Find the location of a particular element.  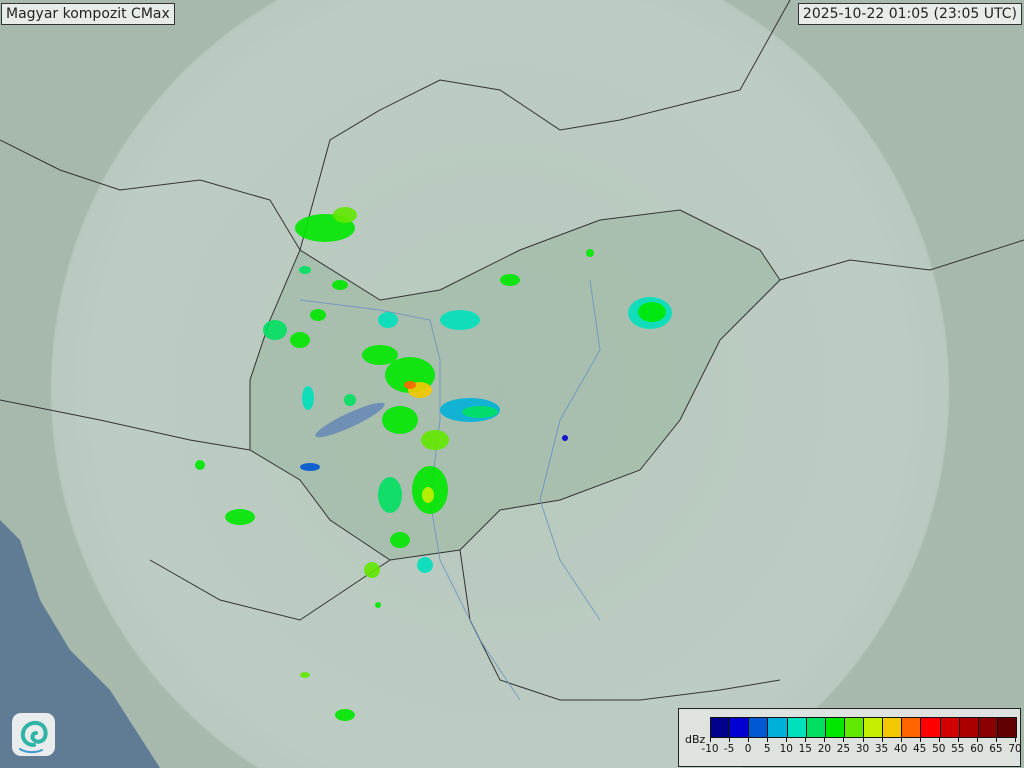

legend-tick-label: 30 is located at coordinates (862, 749).